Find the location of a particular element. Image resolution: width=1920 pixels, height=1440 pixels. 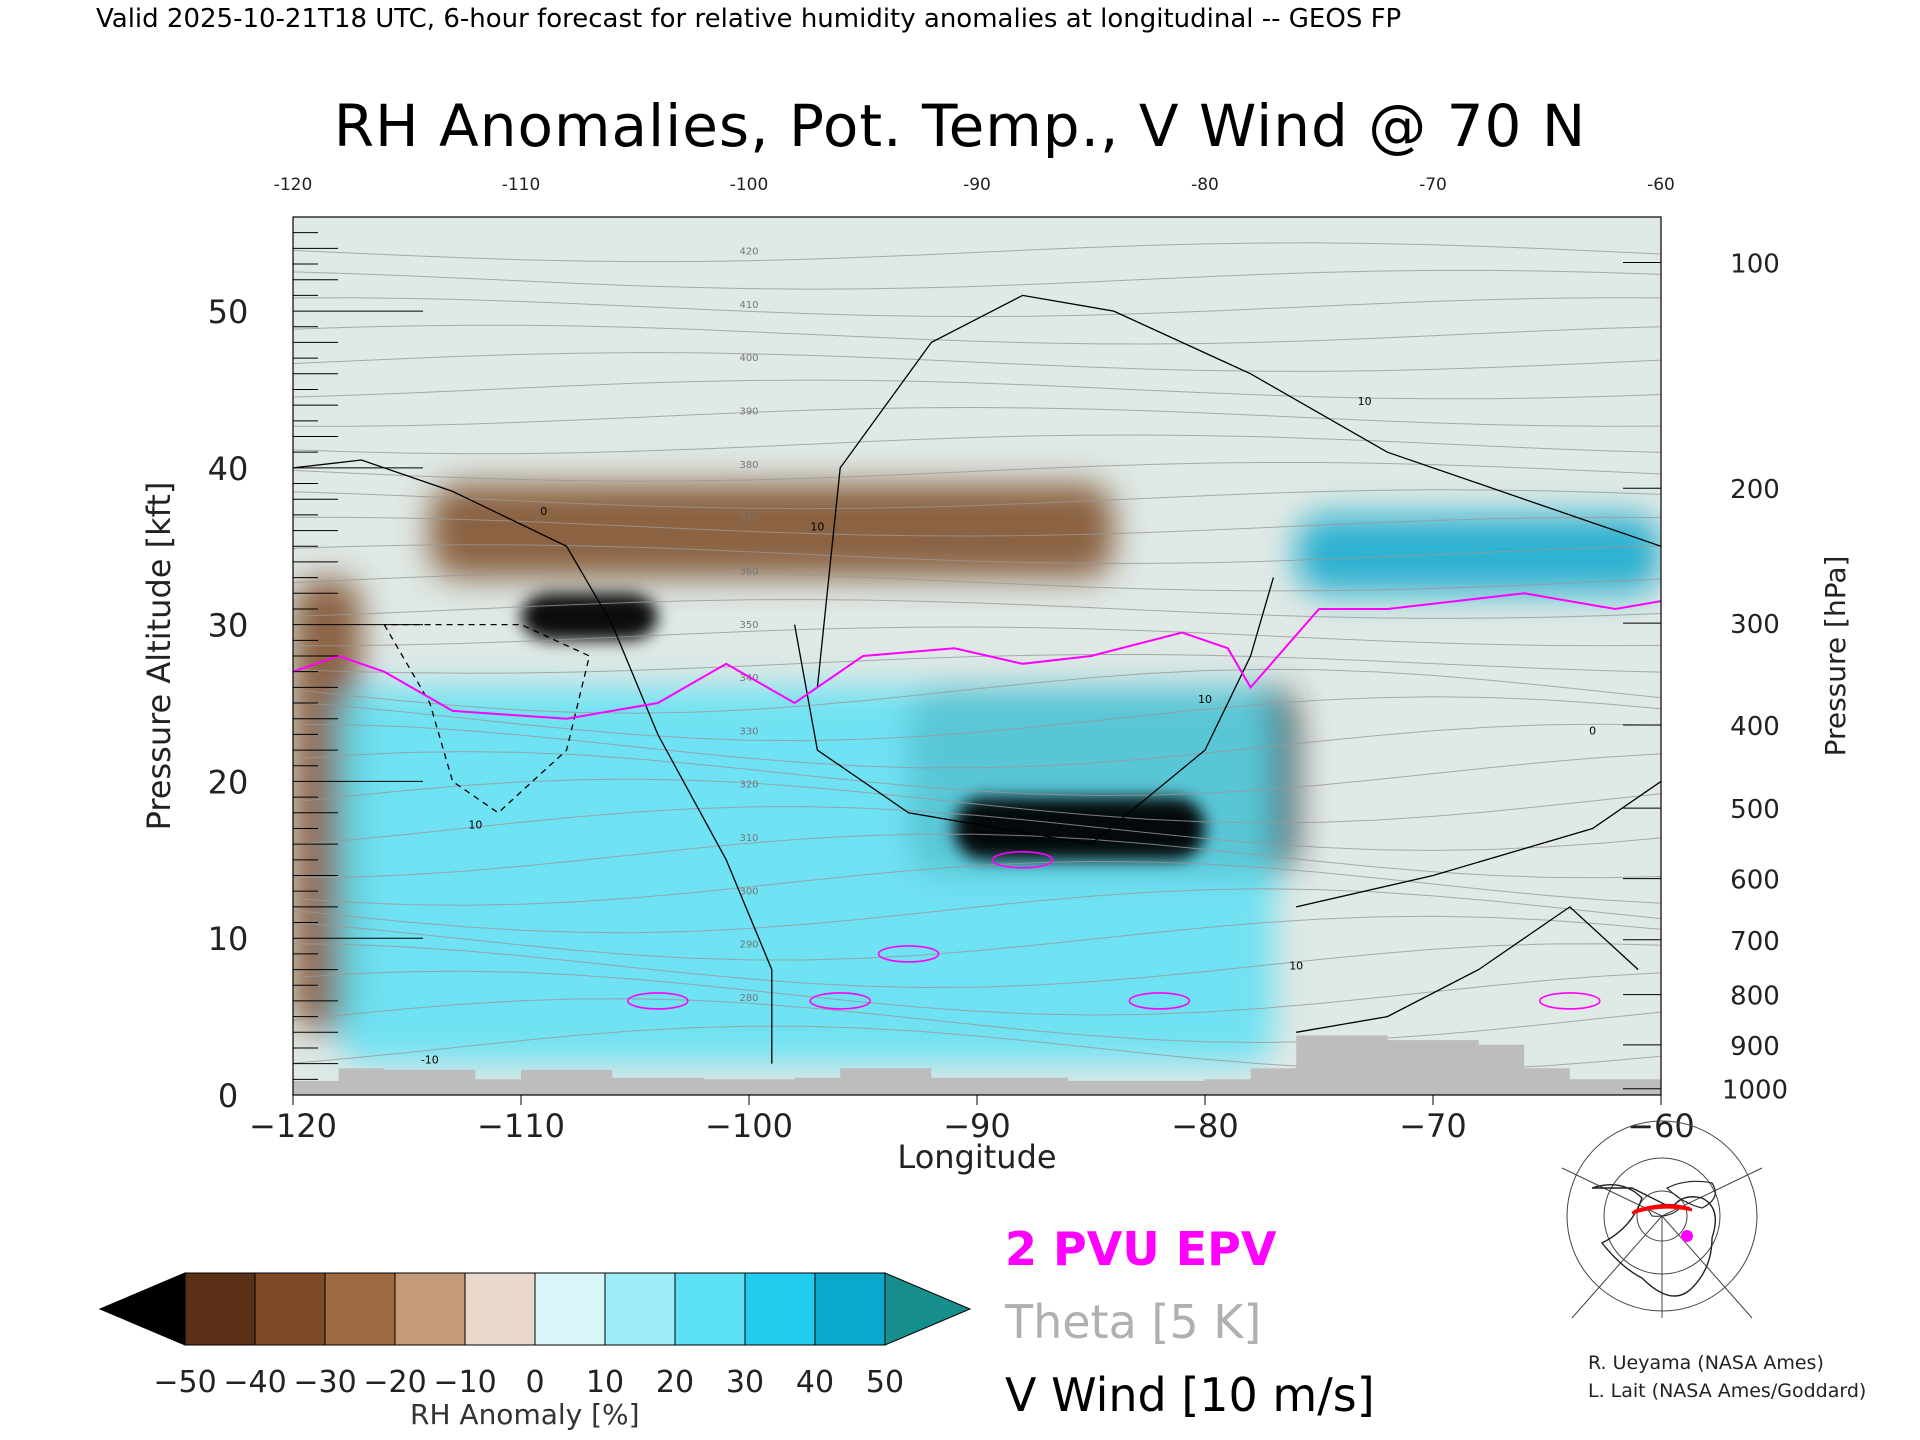

colorbar-label: RH Anomaly [%] is located at coordinates (525, 1414).